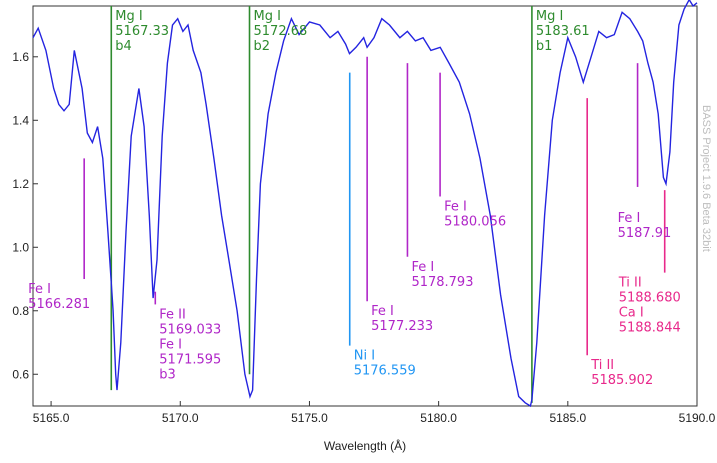 The height and width of the screenshot is (463, 717). I want to click on line-label: Ca I, so click(631, 313).